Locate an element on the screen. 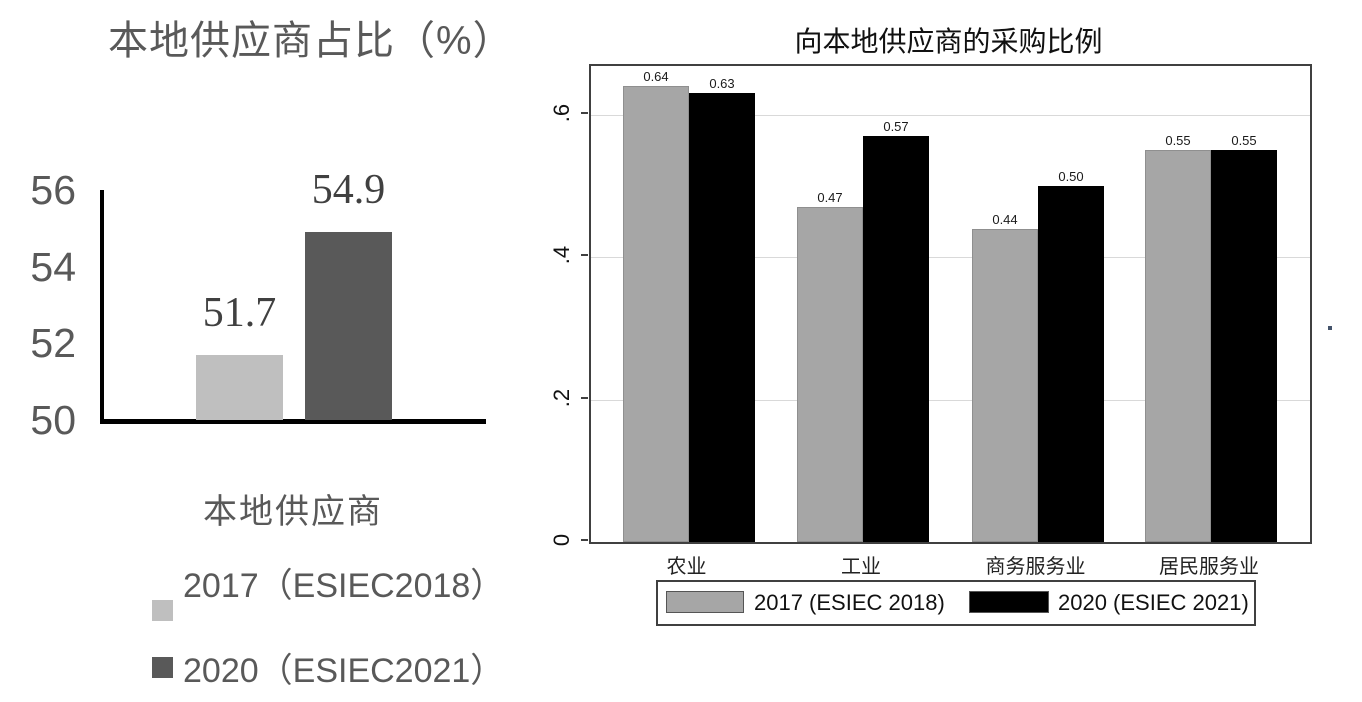  right-chart-x-tick-label: 工业 is located at coordinates (861, 567).